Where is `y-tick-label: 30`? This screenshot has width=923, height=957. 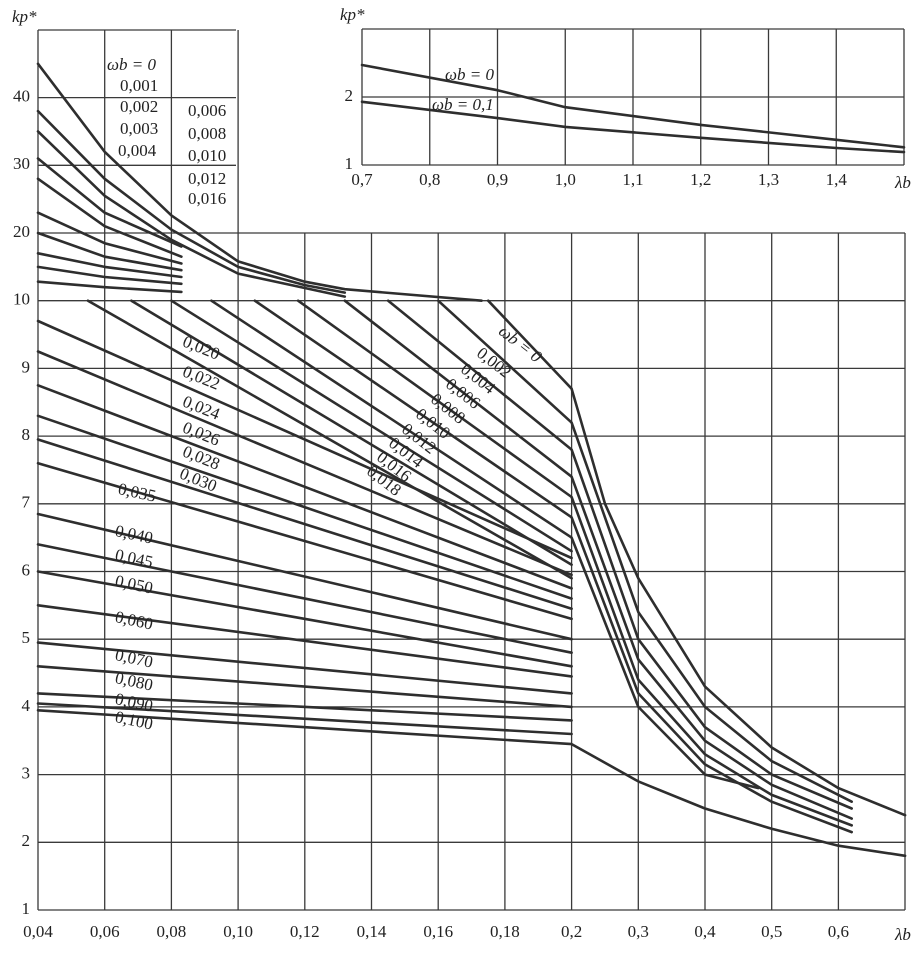 y-tick-label: 30 is located at coordinates (21, 163).